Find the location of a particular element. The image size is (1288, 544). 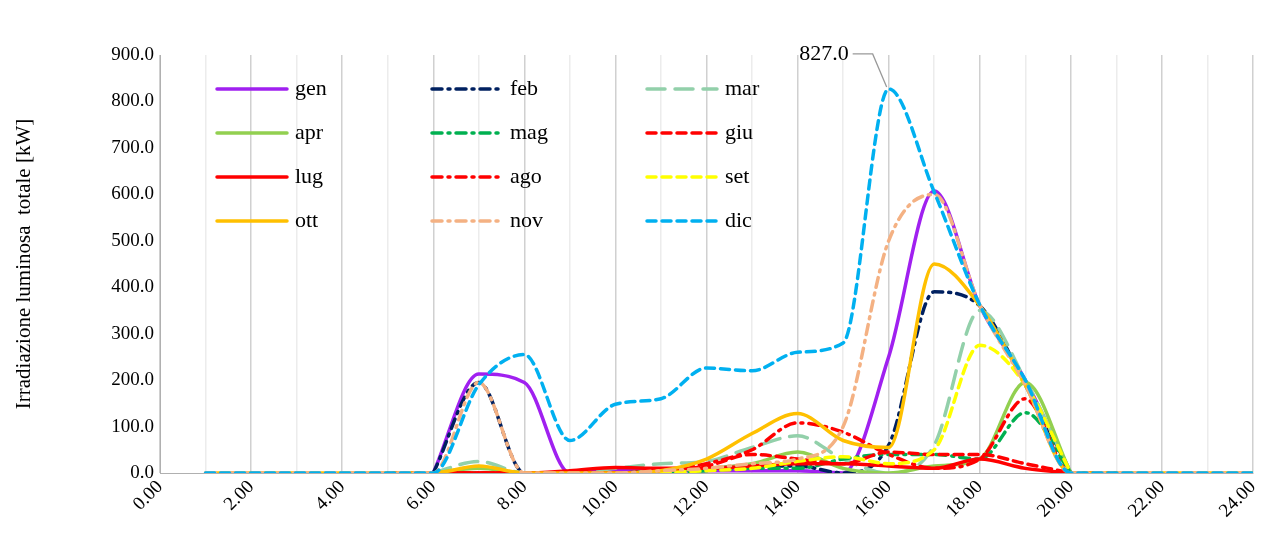

x-tick-label: 6.00 is located at coordinates (420, 494).